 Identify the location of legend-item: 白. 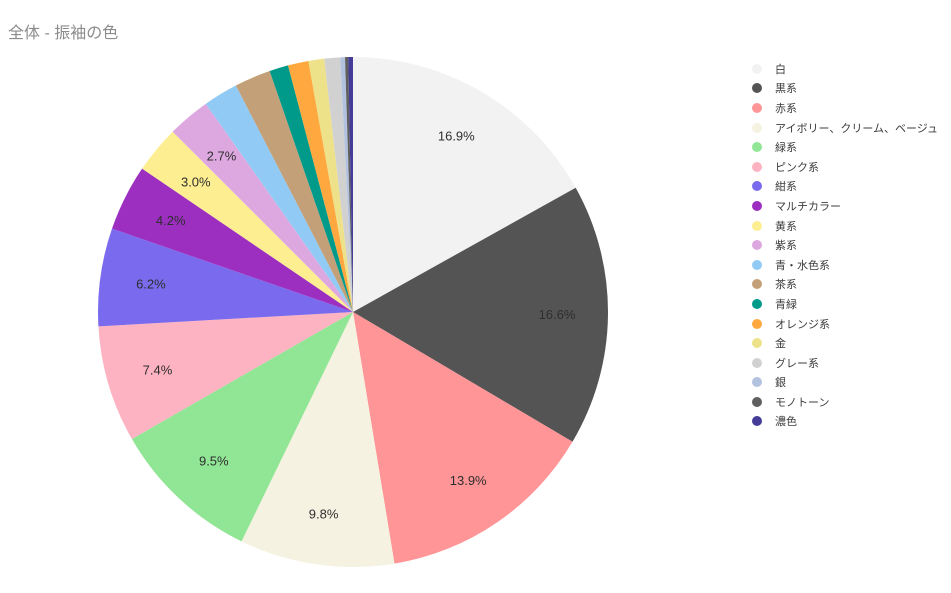
(845, 69).